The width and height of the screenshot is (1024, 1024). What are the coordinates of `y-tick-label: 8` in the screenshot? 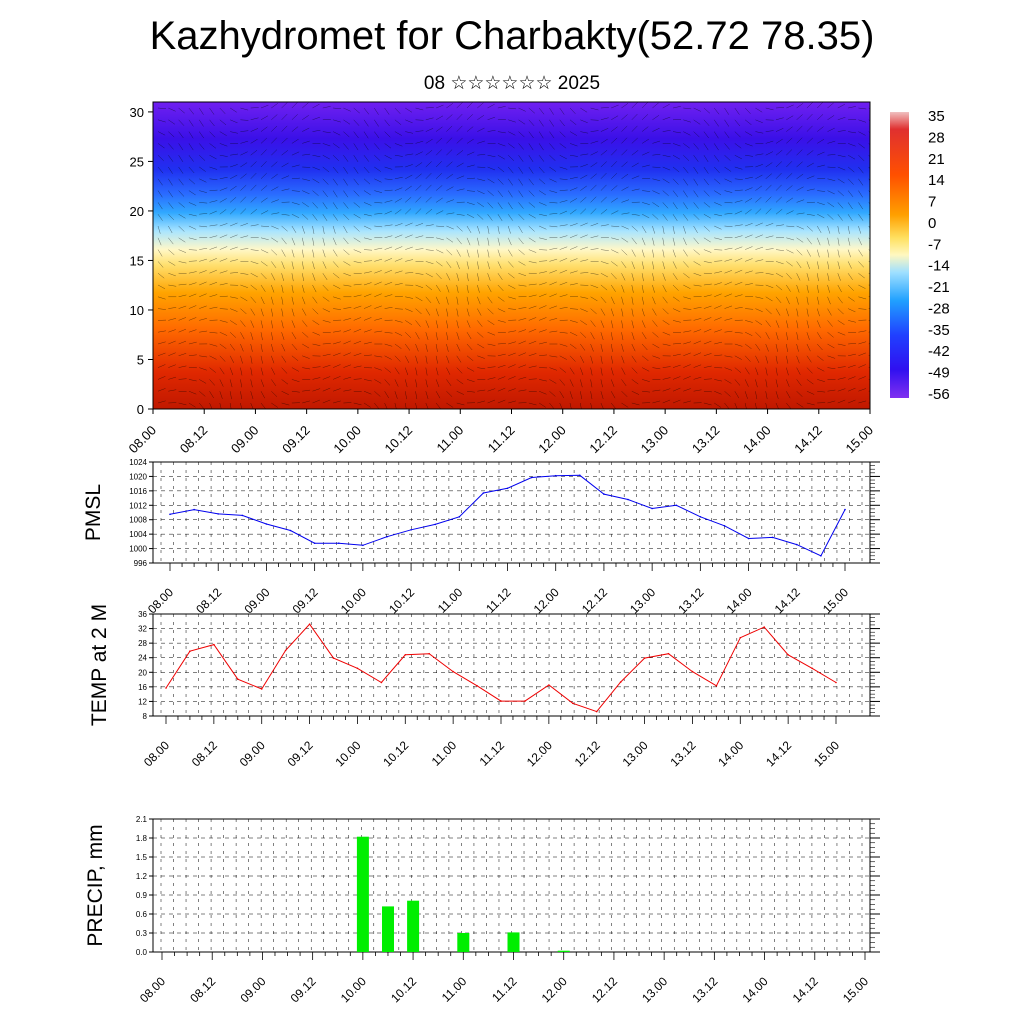 It's located at (145, 716).